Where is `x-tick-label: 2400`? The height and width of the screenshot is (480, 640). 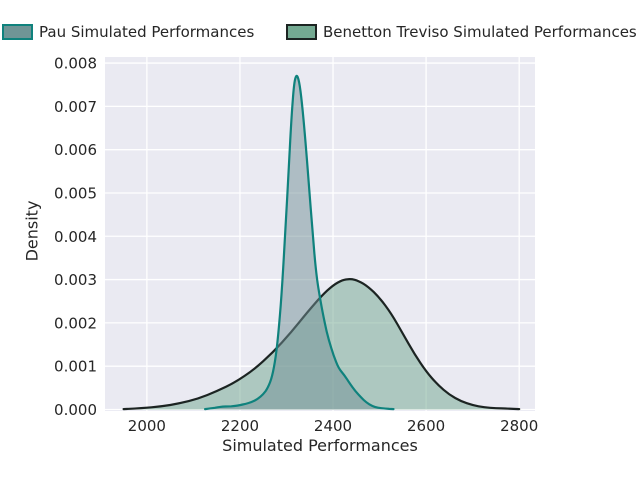 x-tick-label: 2400 is located at coordinates (333, 426).